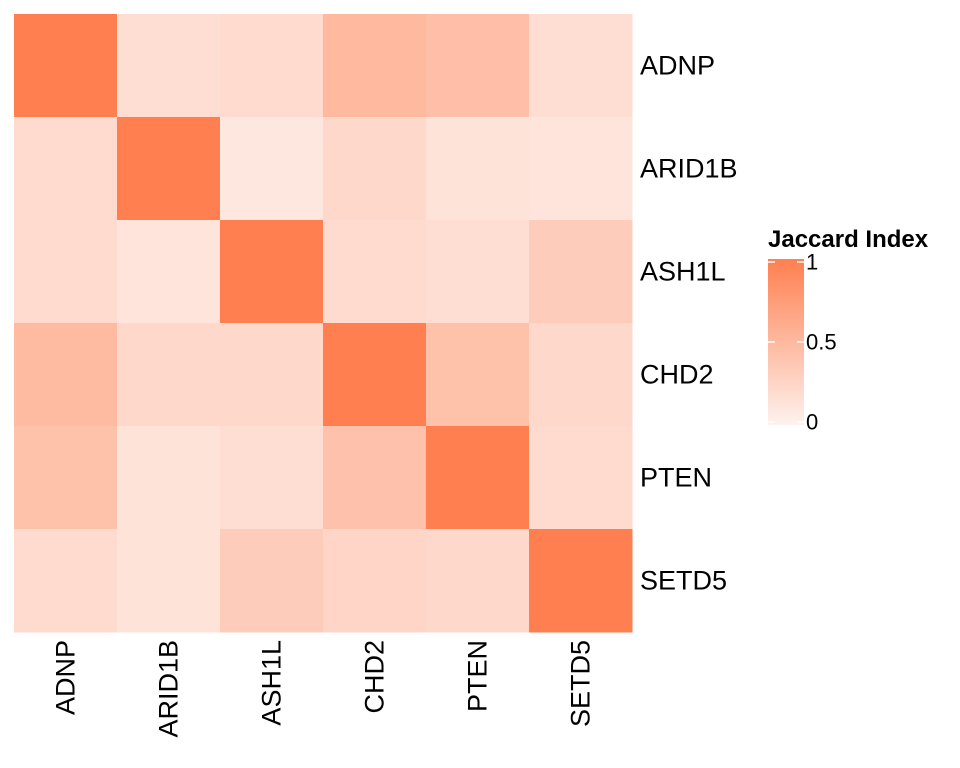 The width and height of the screenshot is (960, 768). Describe the element at coordinates (848, 239) in the screenshot. I see `legend-title: Jaccard Index` at that location.